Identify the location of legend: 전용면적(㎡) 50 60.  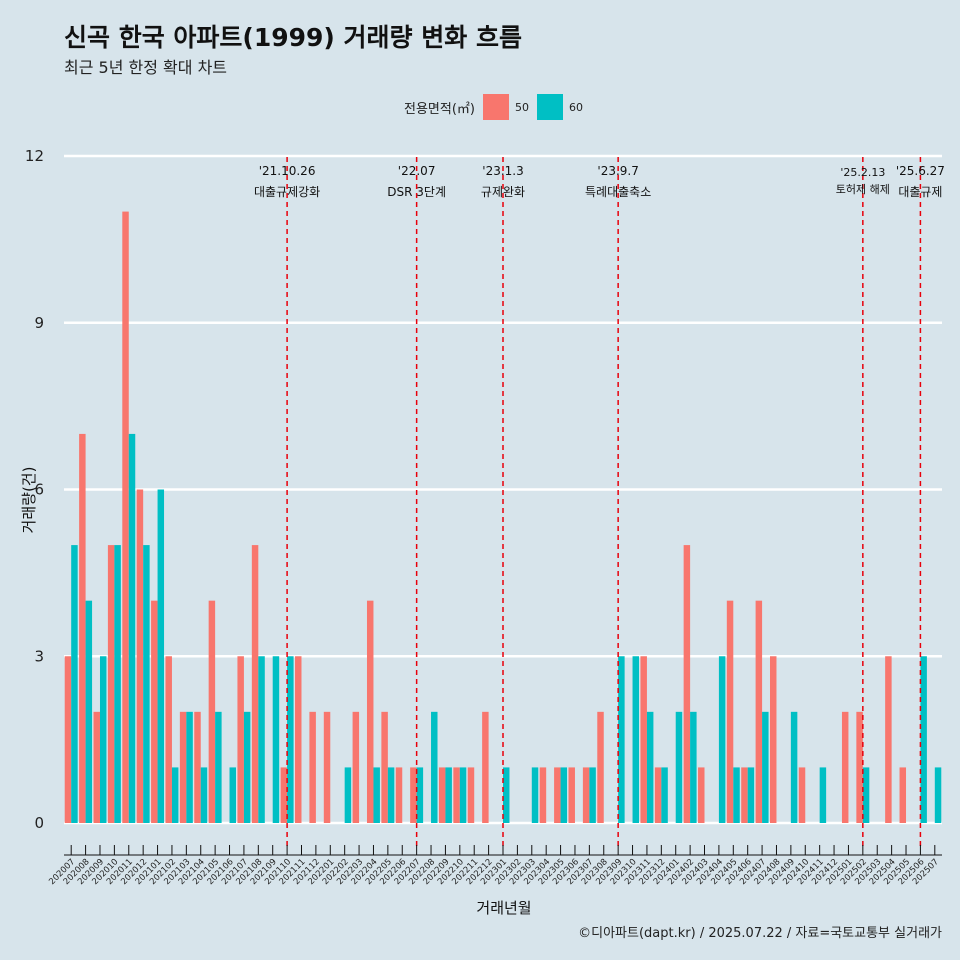
(497, 107).